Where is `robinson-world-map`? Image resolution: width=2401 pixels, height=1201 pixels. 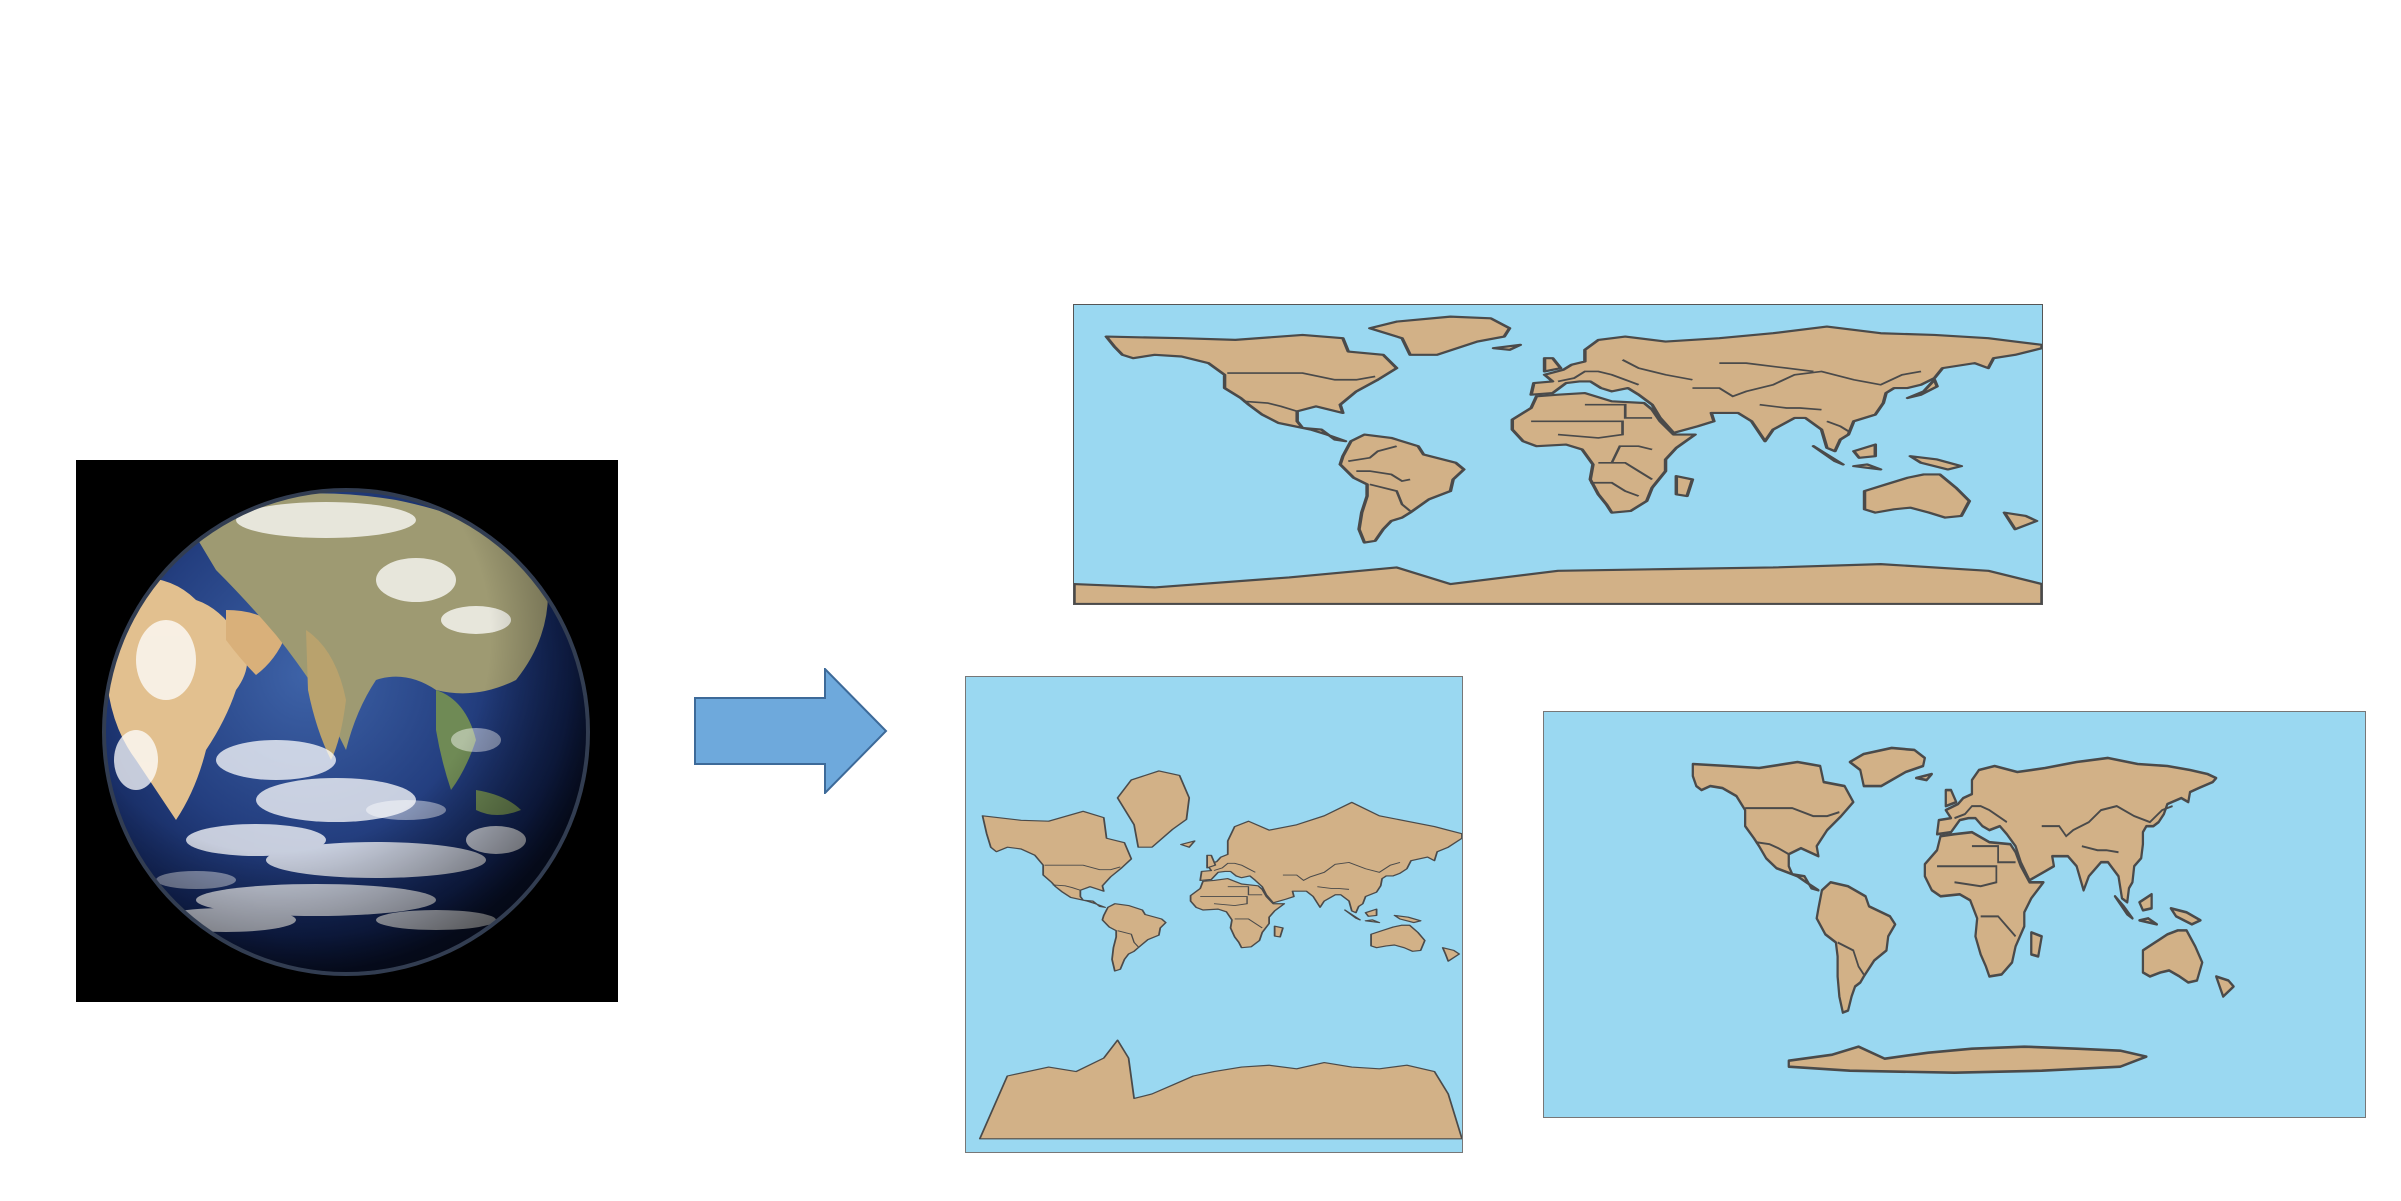 robinson-world-map is located at coordinates (1954, 914).